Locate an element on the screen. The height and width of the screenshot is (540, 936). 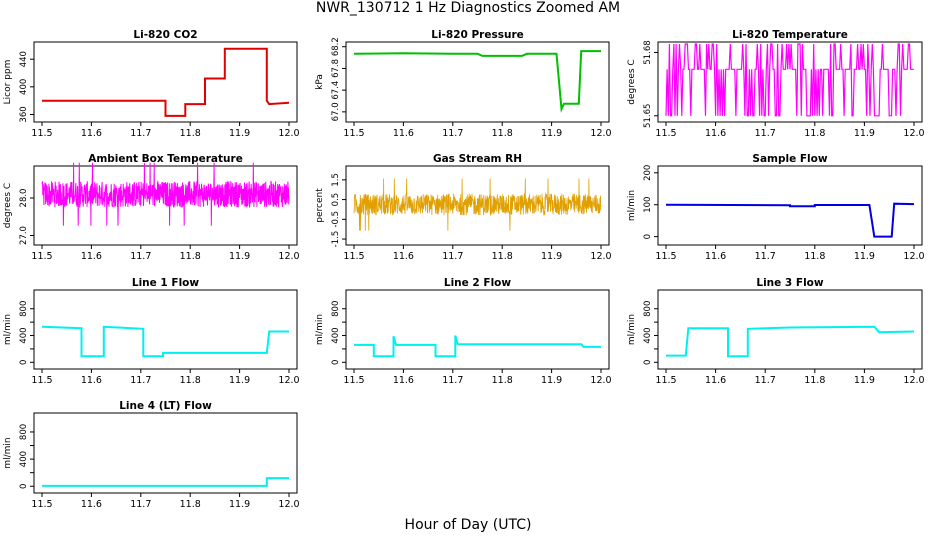
y-tick-label: 100 is located at coordinates (648, 205).